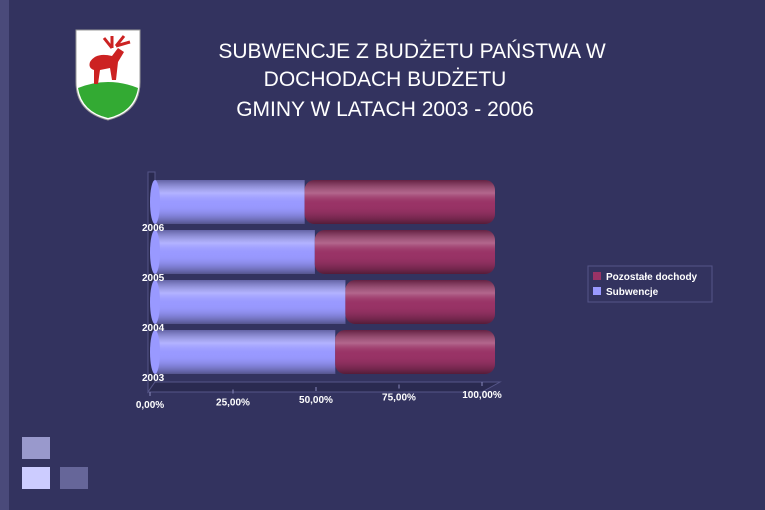 The image size is (765, 510). What do you see at coordinates (150, 405) in the screenshot?
I see `x-tick-label: 0,00%` at bounding box center [150, 405].